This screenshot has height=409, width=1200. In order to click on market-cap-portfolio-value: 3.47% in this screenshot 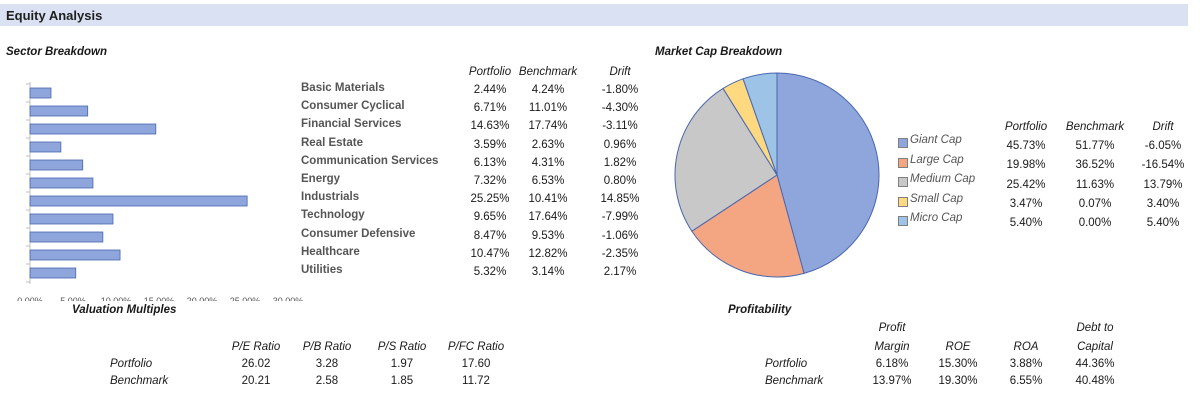, I will do `click(1026, 203)`.